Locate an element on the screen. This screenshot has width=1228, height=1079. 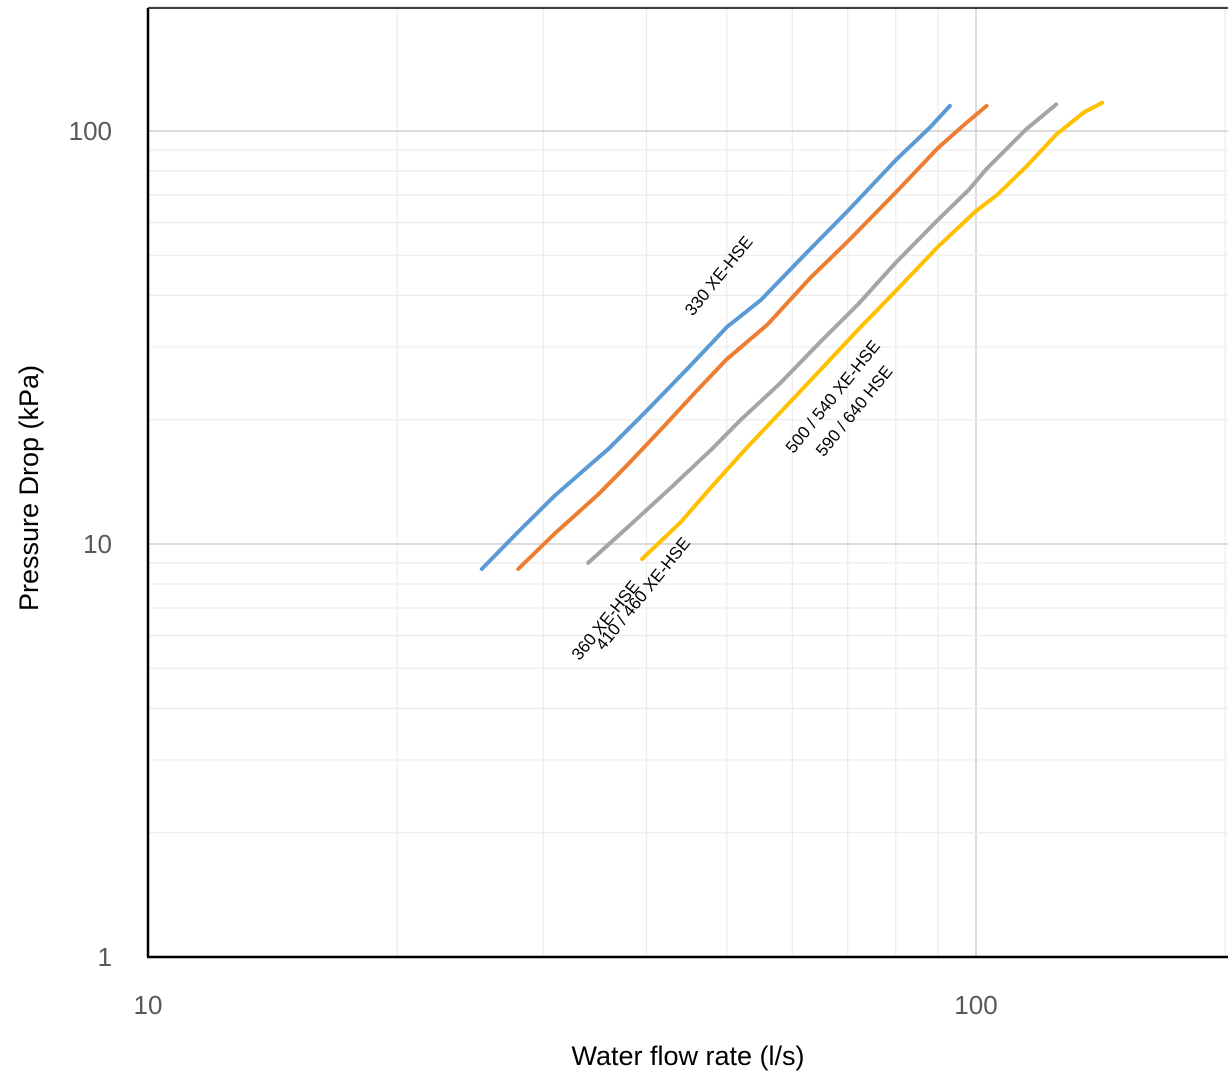
y-tick-label: 100 is located at coordinates (90, 131).